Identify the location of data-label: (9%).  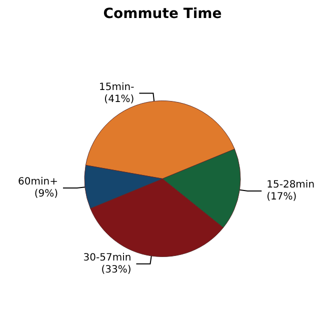
(46, 194).